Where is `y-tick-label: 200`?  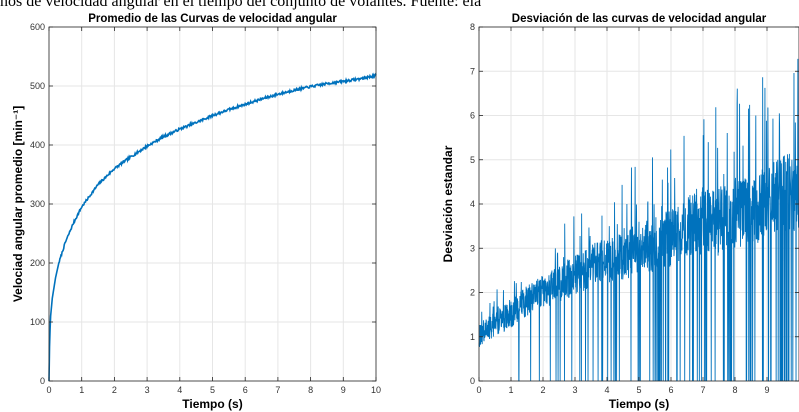
y-tick-label: 200 is located at coordinates (37, 263).